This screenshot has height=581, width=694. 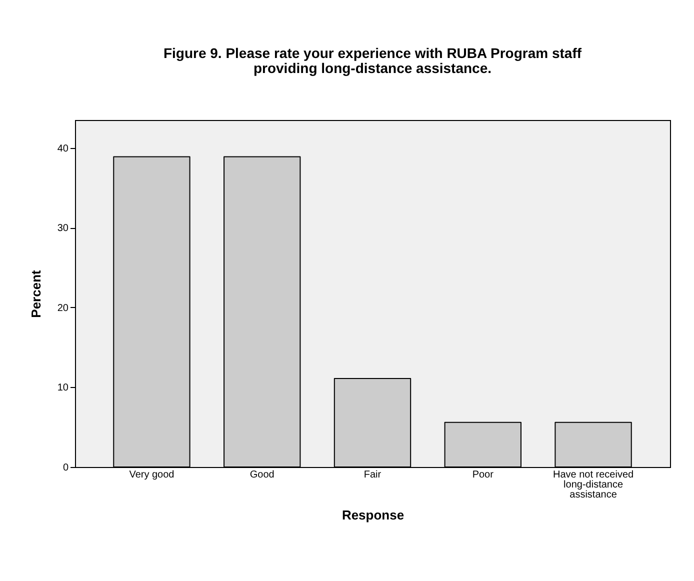 I want to click on chart-title: Figure 9. Please rate your experience with RUBA Program staff providing long-distance assistance., so click(x=372, y=60).